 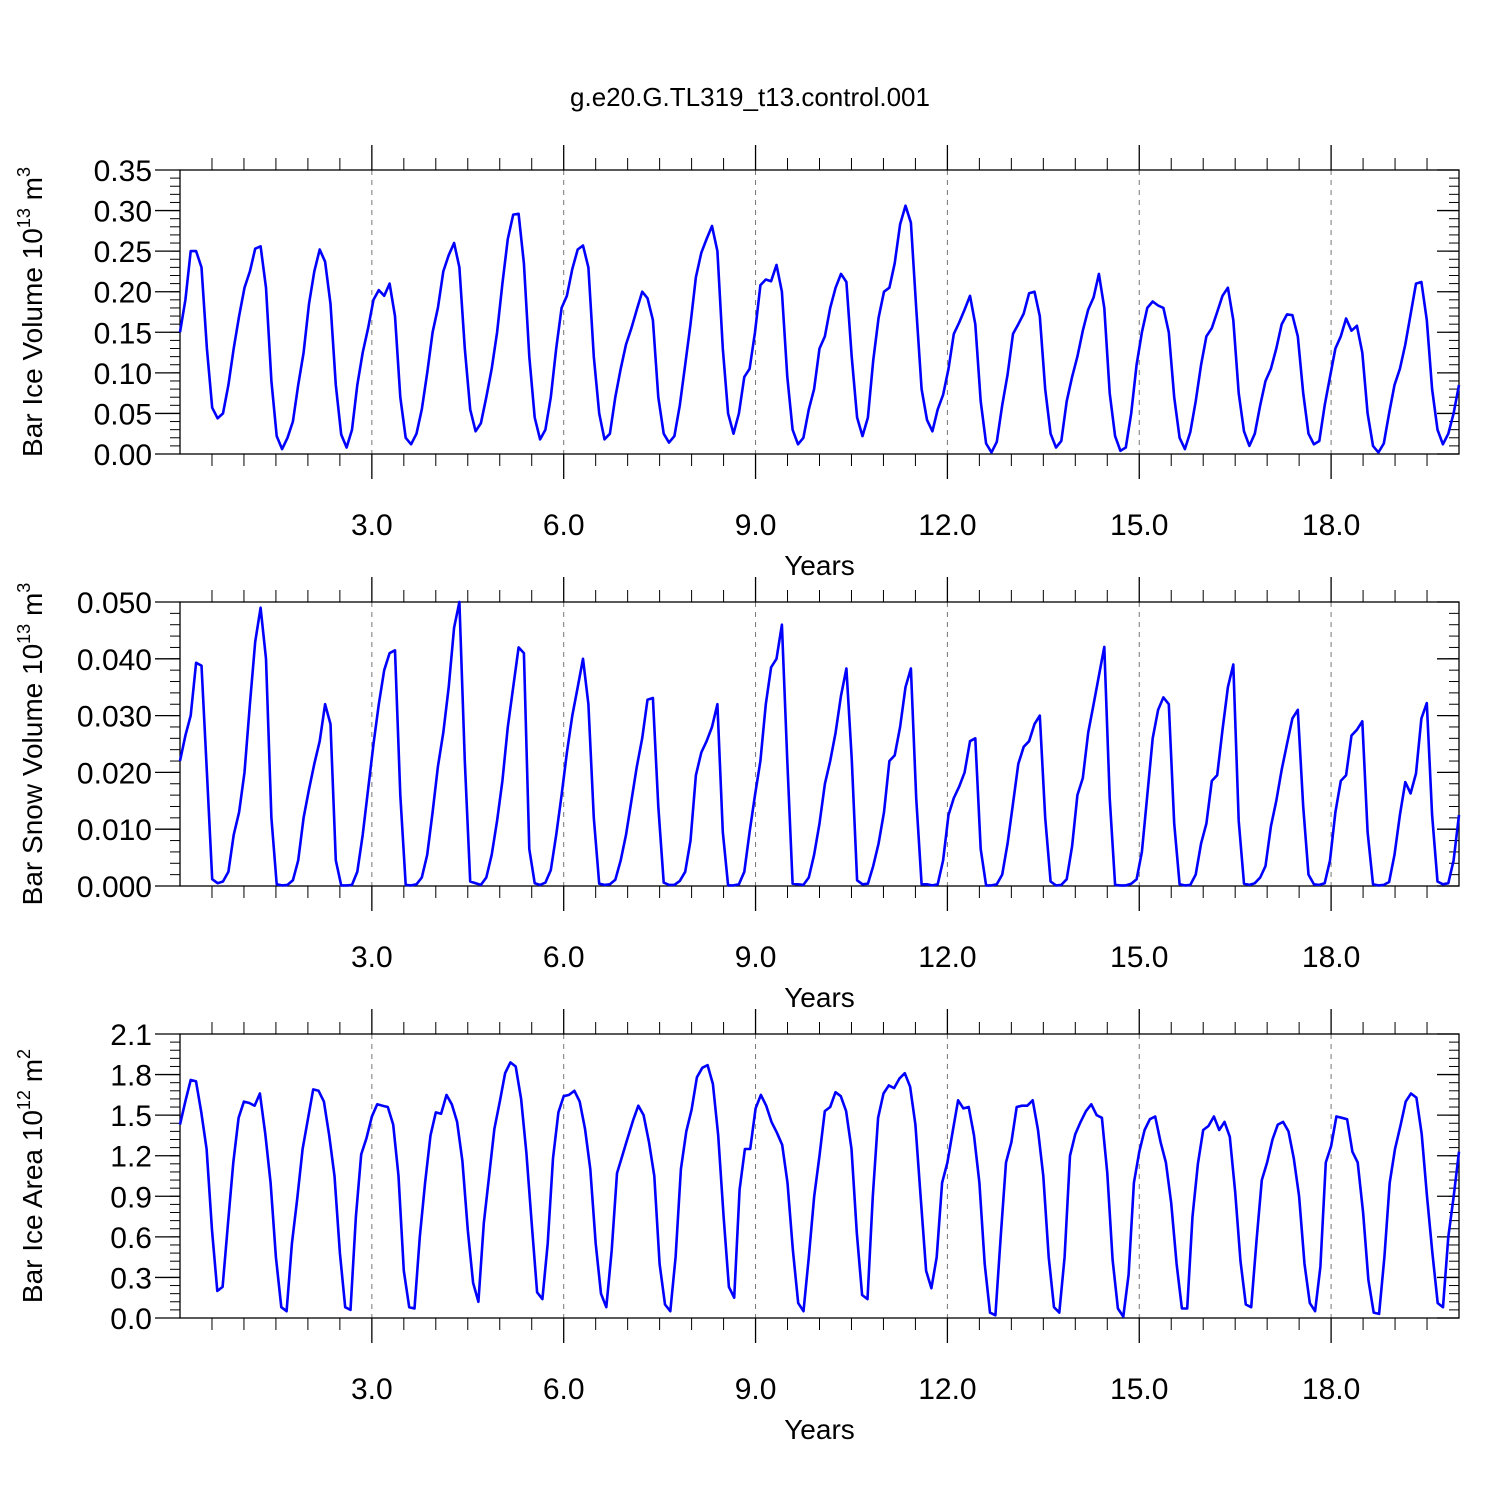 I want to click on y-tick-label-1: 0.05, so click(x=123, y=414).